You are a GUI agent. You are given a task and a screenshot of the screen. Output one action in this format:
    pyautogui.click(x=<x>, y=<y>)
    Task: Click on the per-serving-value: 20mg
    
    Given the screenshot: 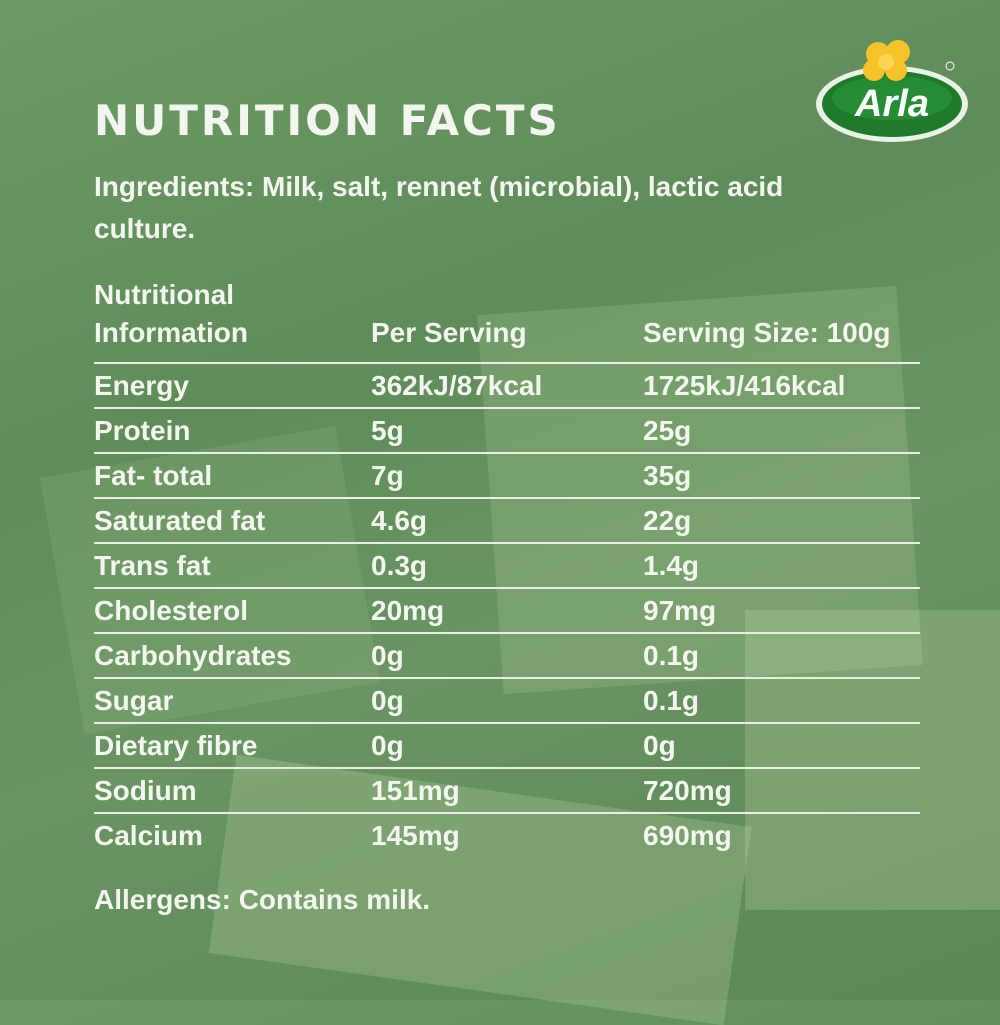 What is the action you would take?
    pyautogui.click(x=507, y=611)
    